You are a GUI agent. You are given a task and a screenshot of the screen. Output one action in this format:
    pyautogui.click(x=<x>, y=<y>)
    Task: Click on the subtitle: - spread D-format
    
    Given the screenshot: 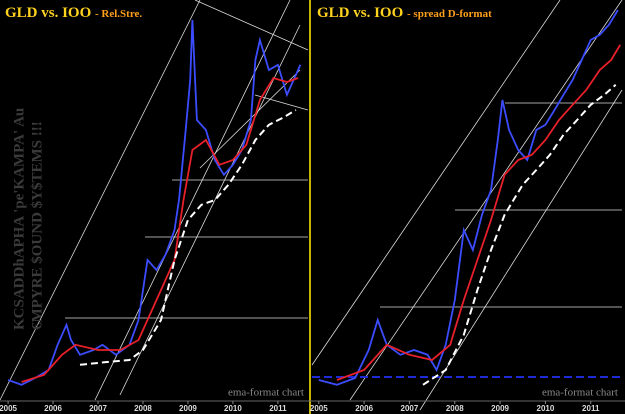 What is the action you would take?
    pyautogui.click(x=449, y=14)
    